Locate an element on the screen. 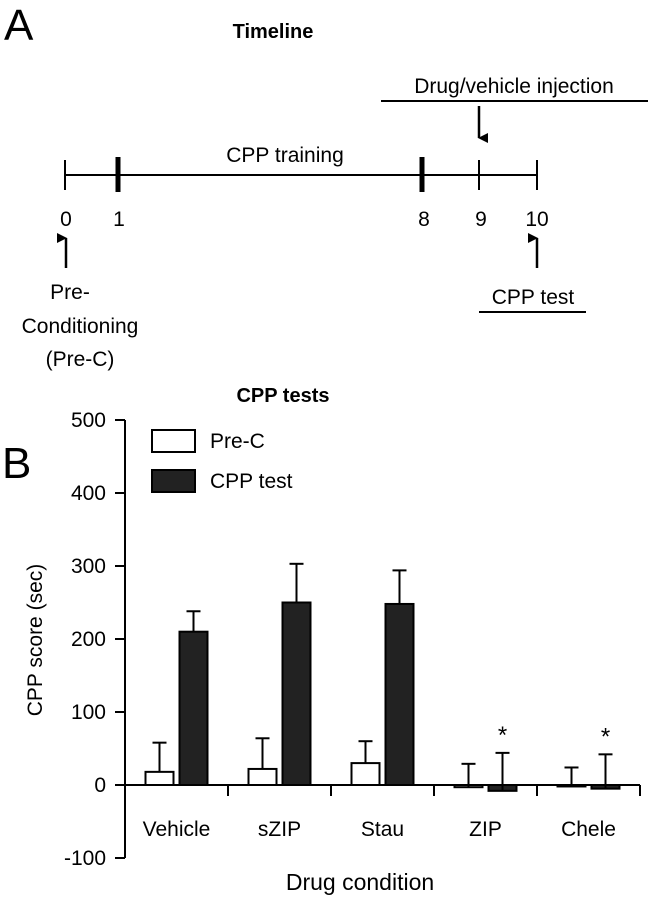 The height and width of the screenshot is (899, 650). training-label: CPP training is located at coordinates (285, 155).